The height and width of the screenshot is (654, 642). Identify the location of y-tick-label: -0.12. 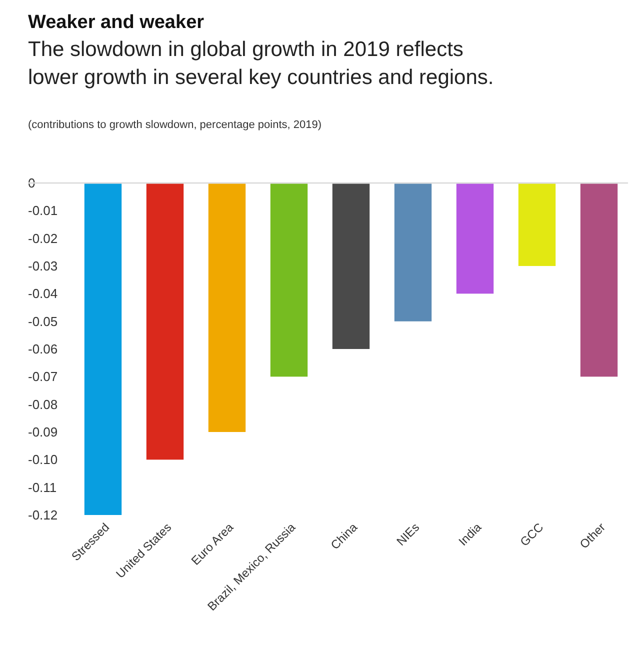
(43, 515).